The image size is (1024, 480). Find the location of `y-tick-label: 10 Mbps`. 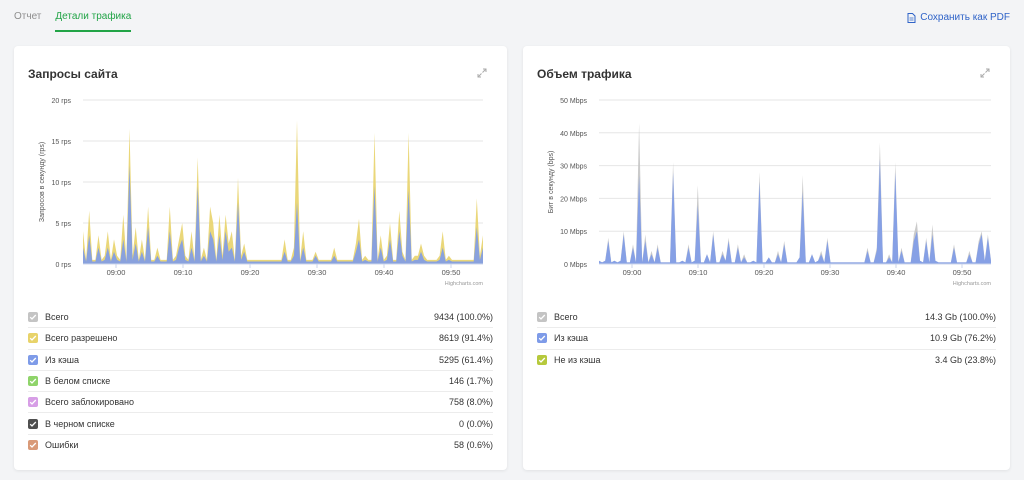

y-tick-label: 10 Mbps is located at coordinates (573, 232).